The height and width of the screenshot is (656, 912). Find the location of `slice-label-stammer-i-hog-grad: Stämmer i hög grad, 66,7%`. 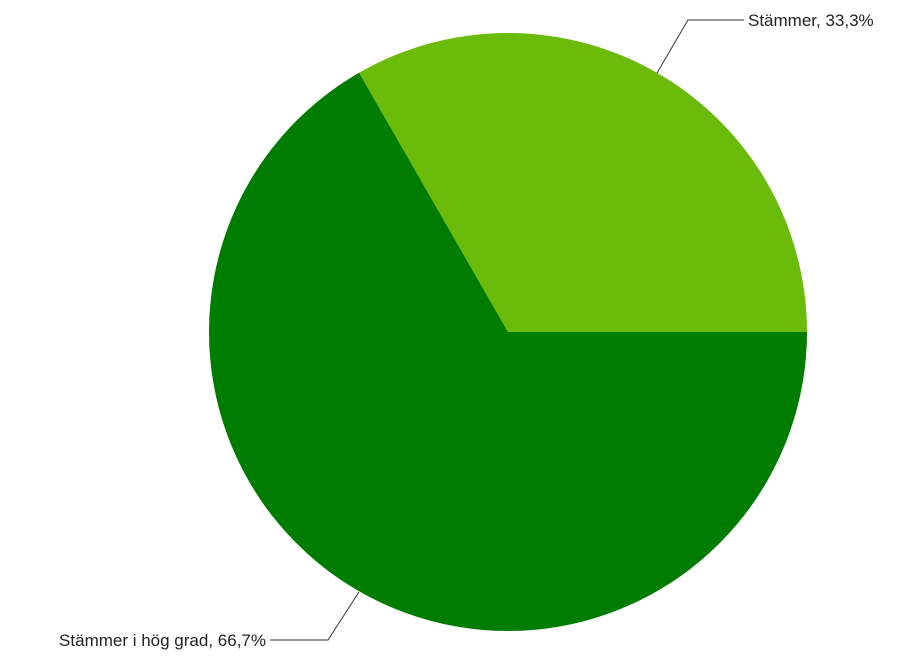

slice-label-stammer-i-hog-grad: Stämmer i hög grad, 66,7% is located at coordinates (162, 640).